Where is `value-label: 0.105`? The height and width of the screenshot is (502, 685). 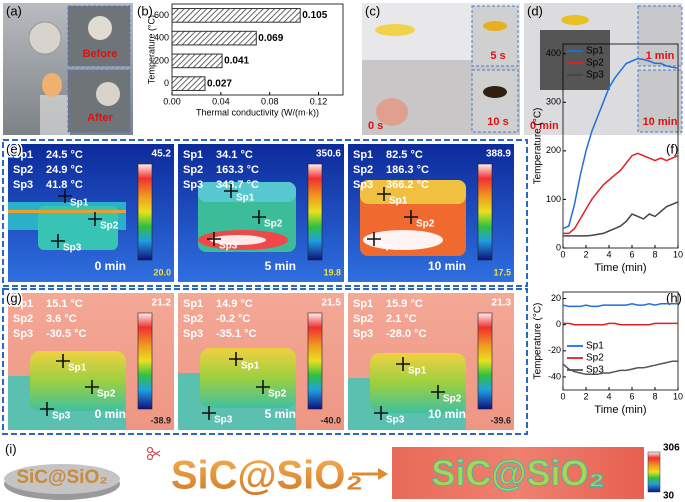 value-label: 0.105 is located at coordinates (314, 15).